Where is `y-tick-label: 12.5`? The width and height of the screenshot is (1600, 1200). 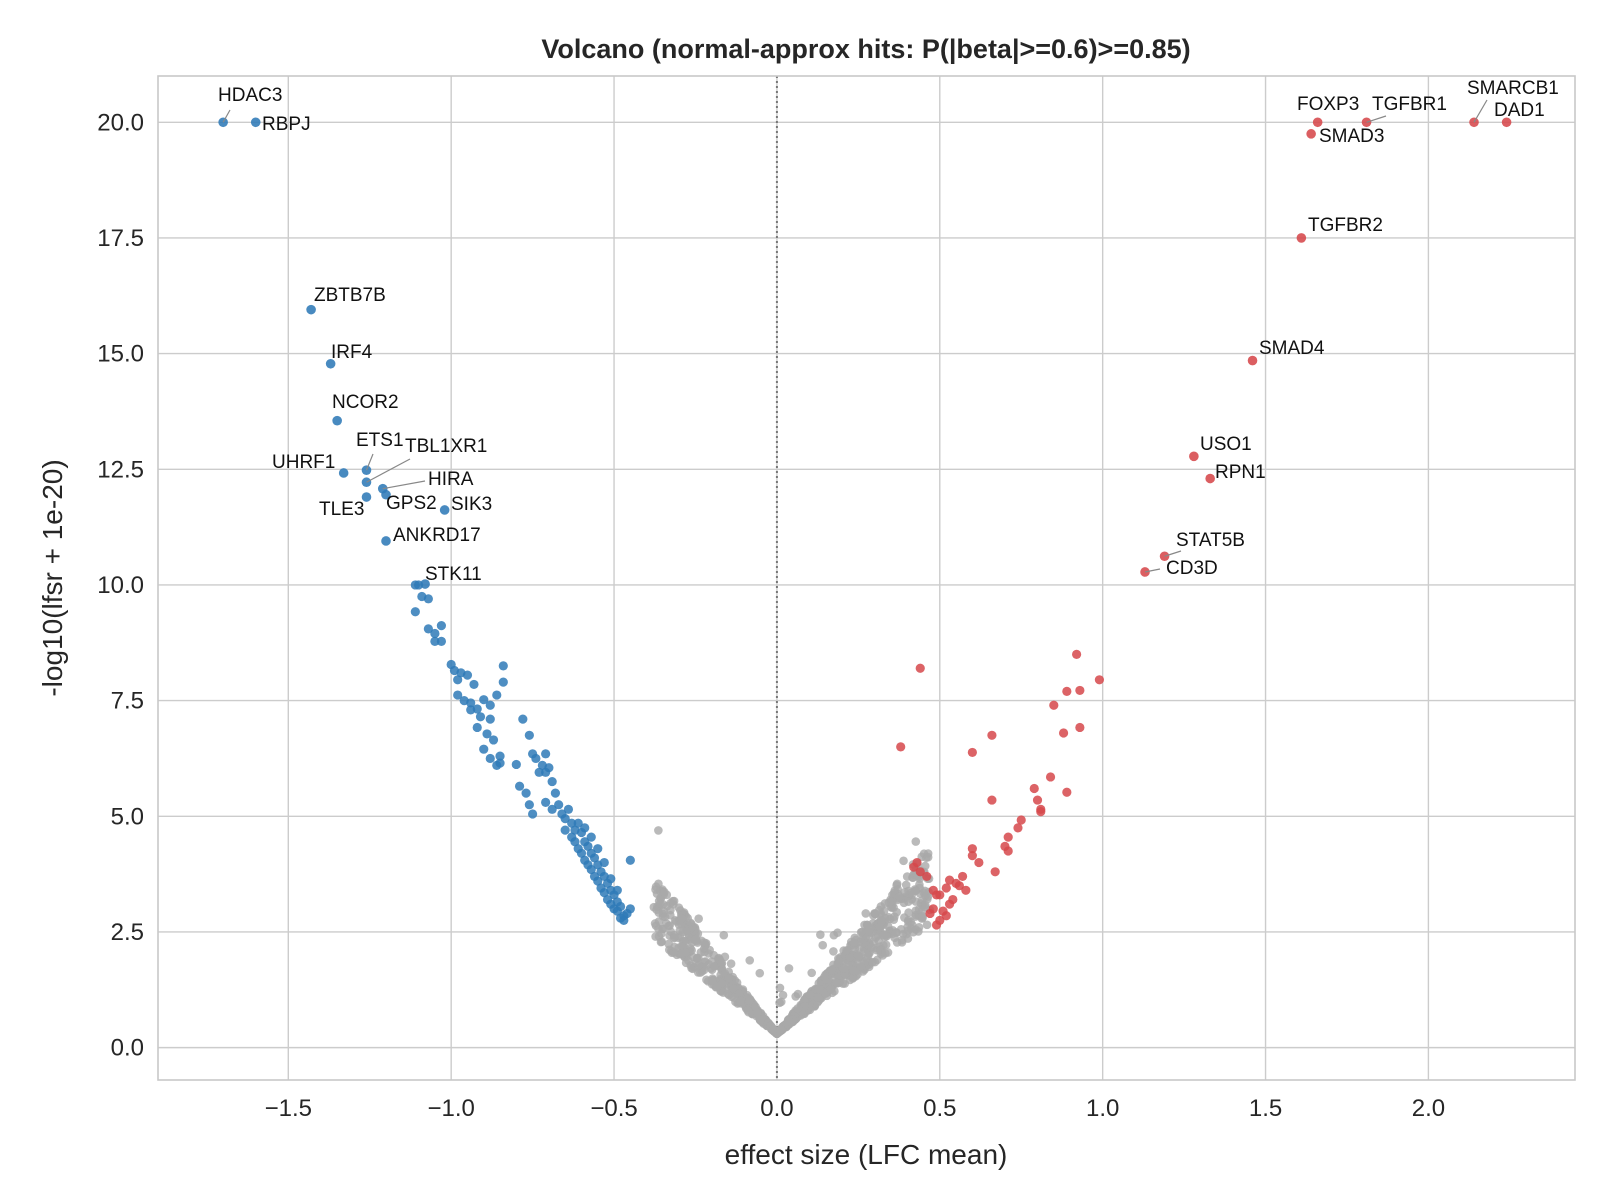
y-tick-label: 12.5 is located at coordinates (120, 469).